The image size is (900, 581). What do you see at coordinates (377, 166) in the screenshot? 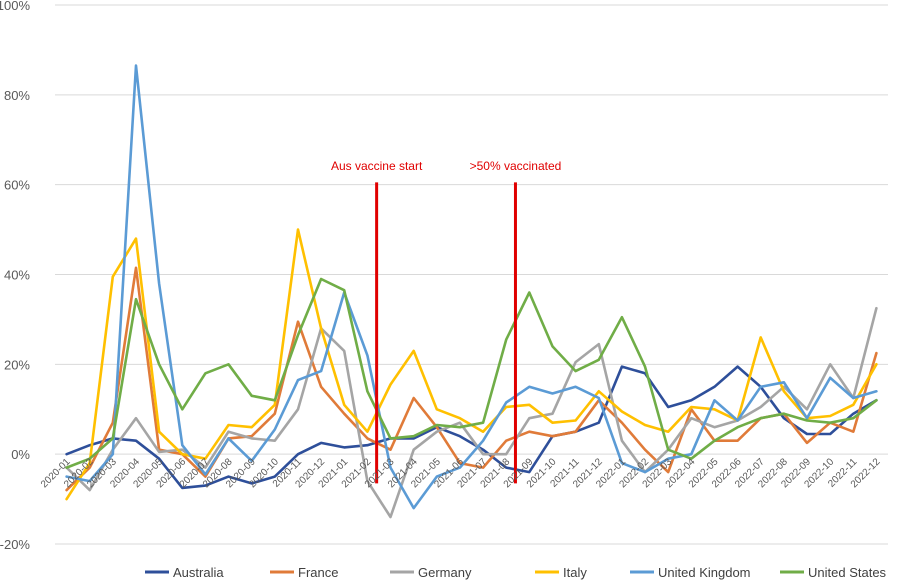
I see `annotation-label: Aus vaccine start` at bounding box center [377, 166].